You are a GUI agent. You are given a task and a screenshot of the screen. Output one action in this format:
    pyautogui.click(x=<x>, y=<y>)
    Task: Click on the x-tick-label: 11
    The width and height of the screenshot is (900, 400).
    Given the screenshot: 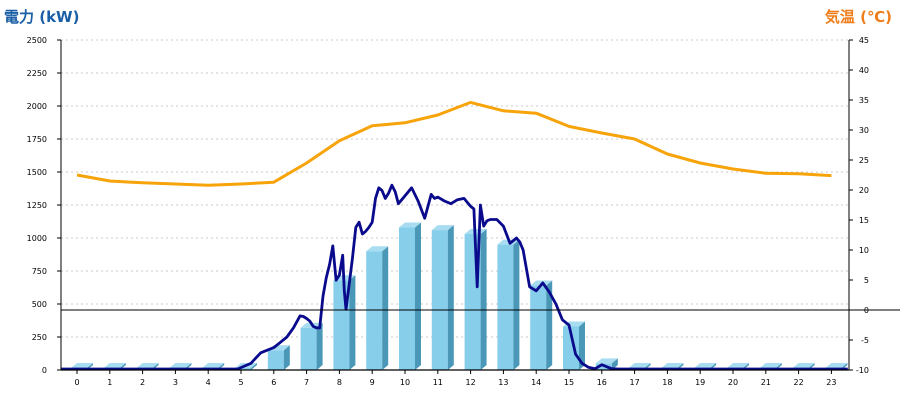 What is the action you would take?
    pyautogui.click(x=438, y=382)
    